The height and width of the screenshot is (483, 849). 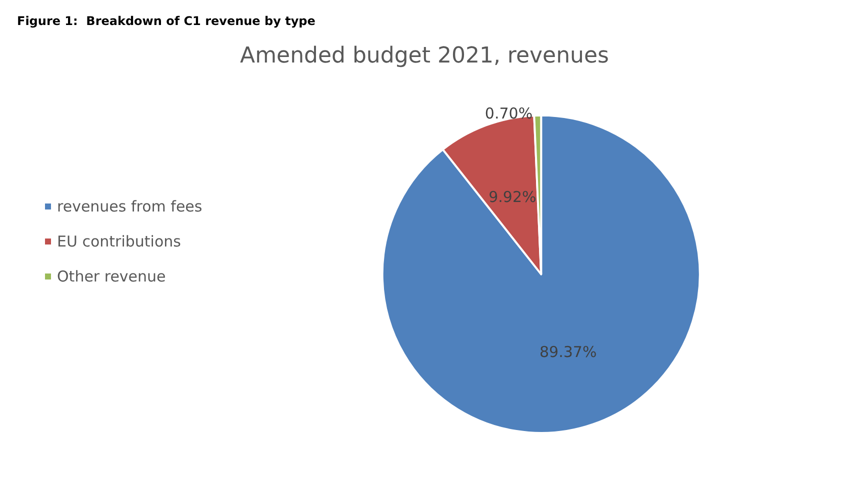 What do you see at coordinates (129, 207) in the screenshot?
I see `legend-label: revenues from fees` at bounding box center [129, 207].